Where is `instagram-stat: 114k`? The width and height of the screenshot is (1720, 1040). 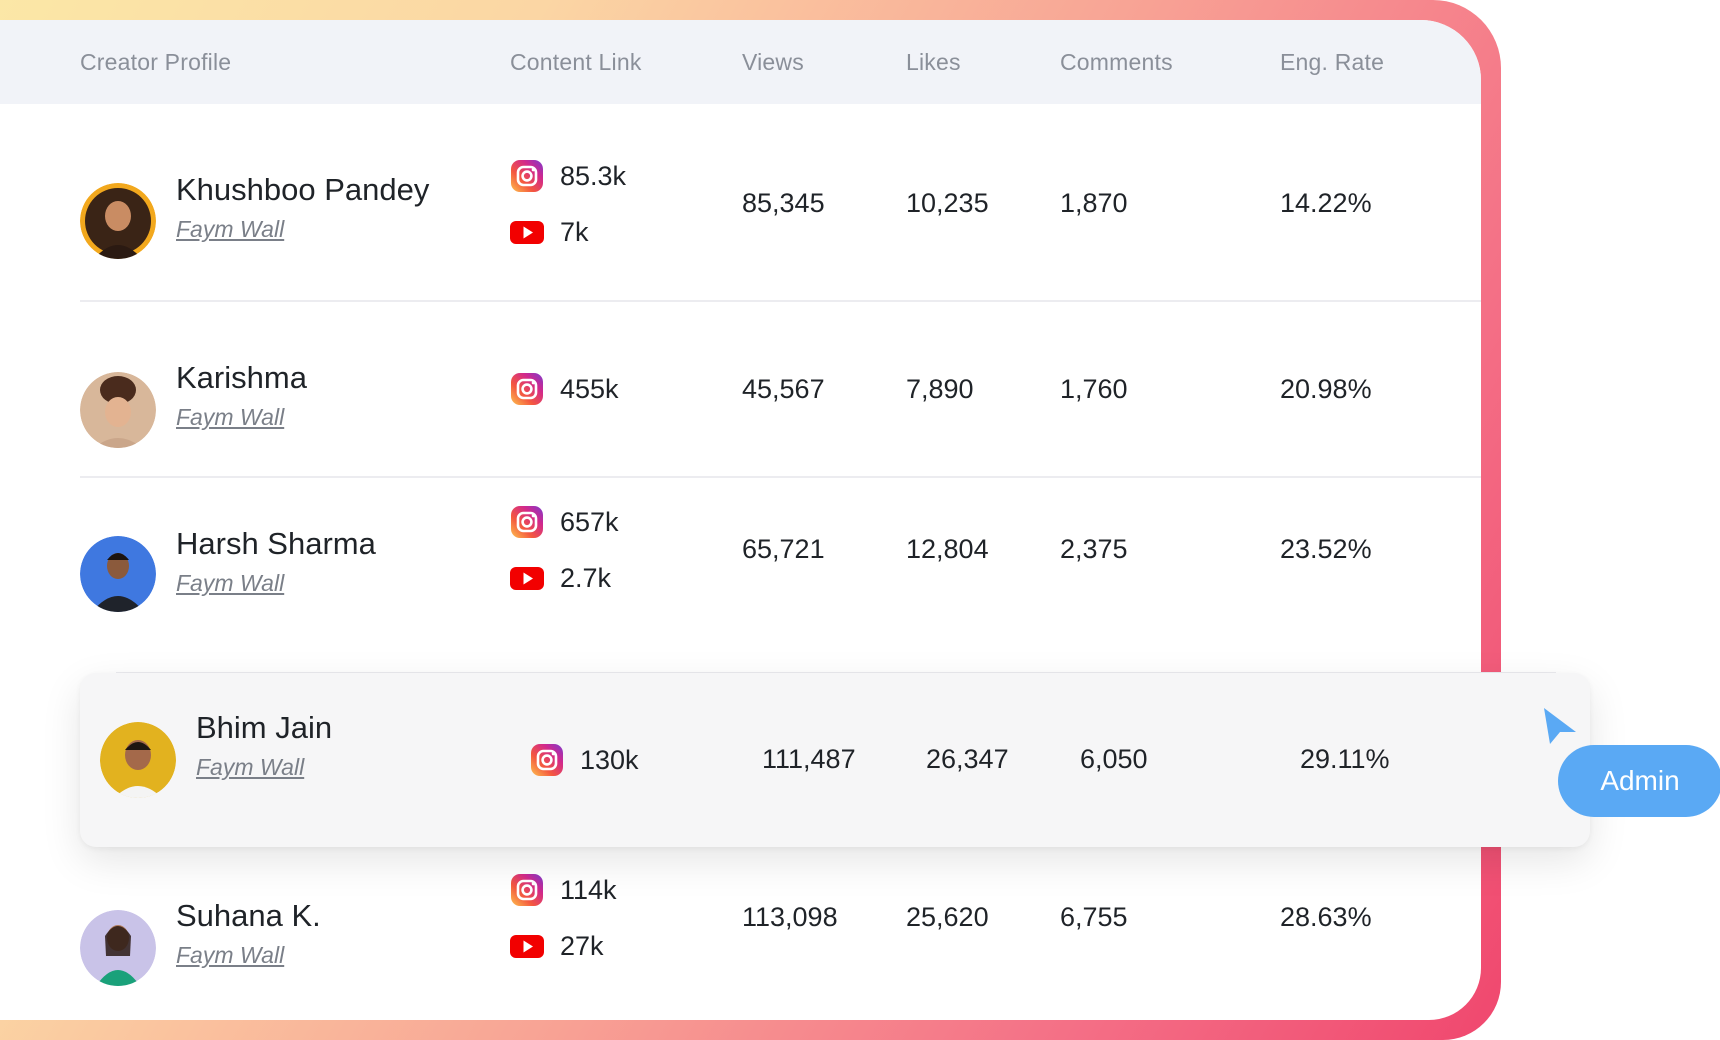
instagram-stat: 114k is located at coordinates (563, 890).